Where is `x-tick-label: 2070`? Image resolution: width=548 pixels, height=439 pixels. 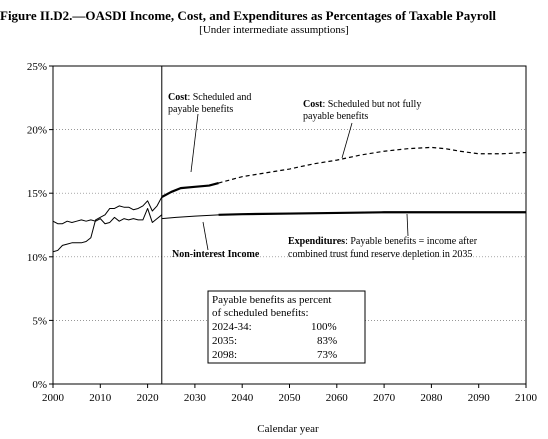
x-tick-label: 2070 is located at coordinates (384, 398).